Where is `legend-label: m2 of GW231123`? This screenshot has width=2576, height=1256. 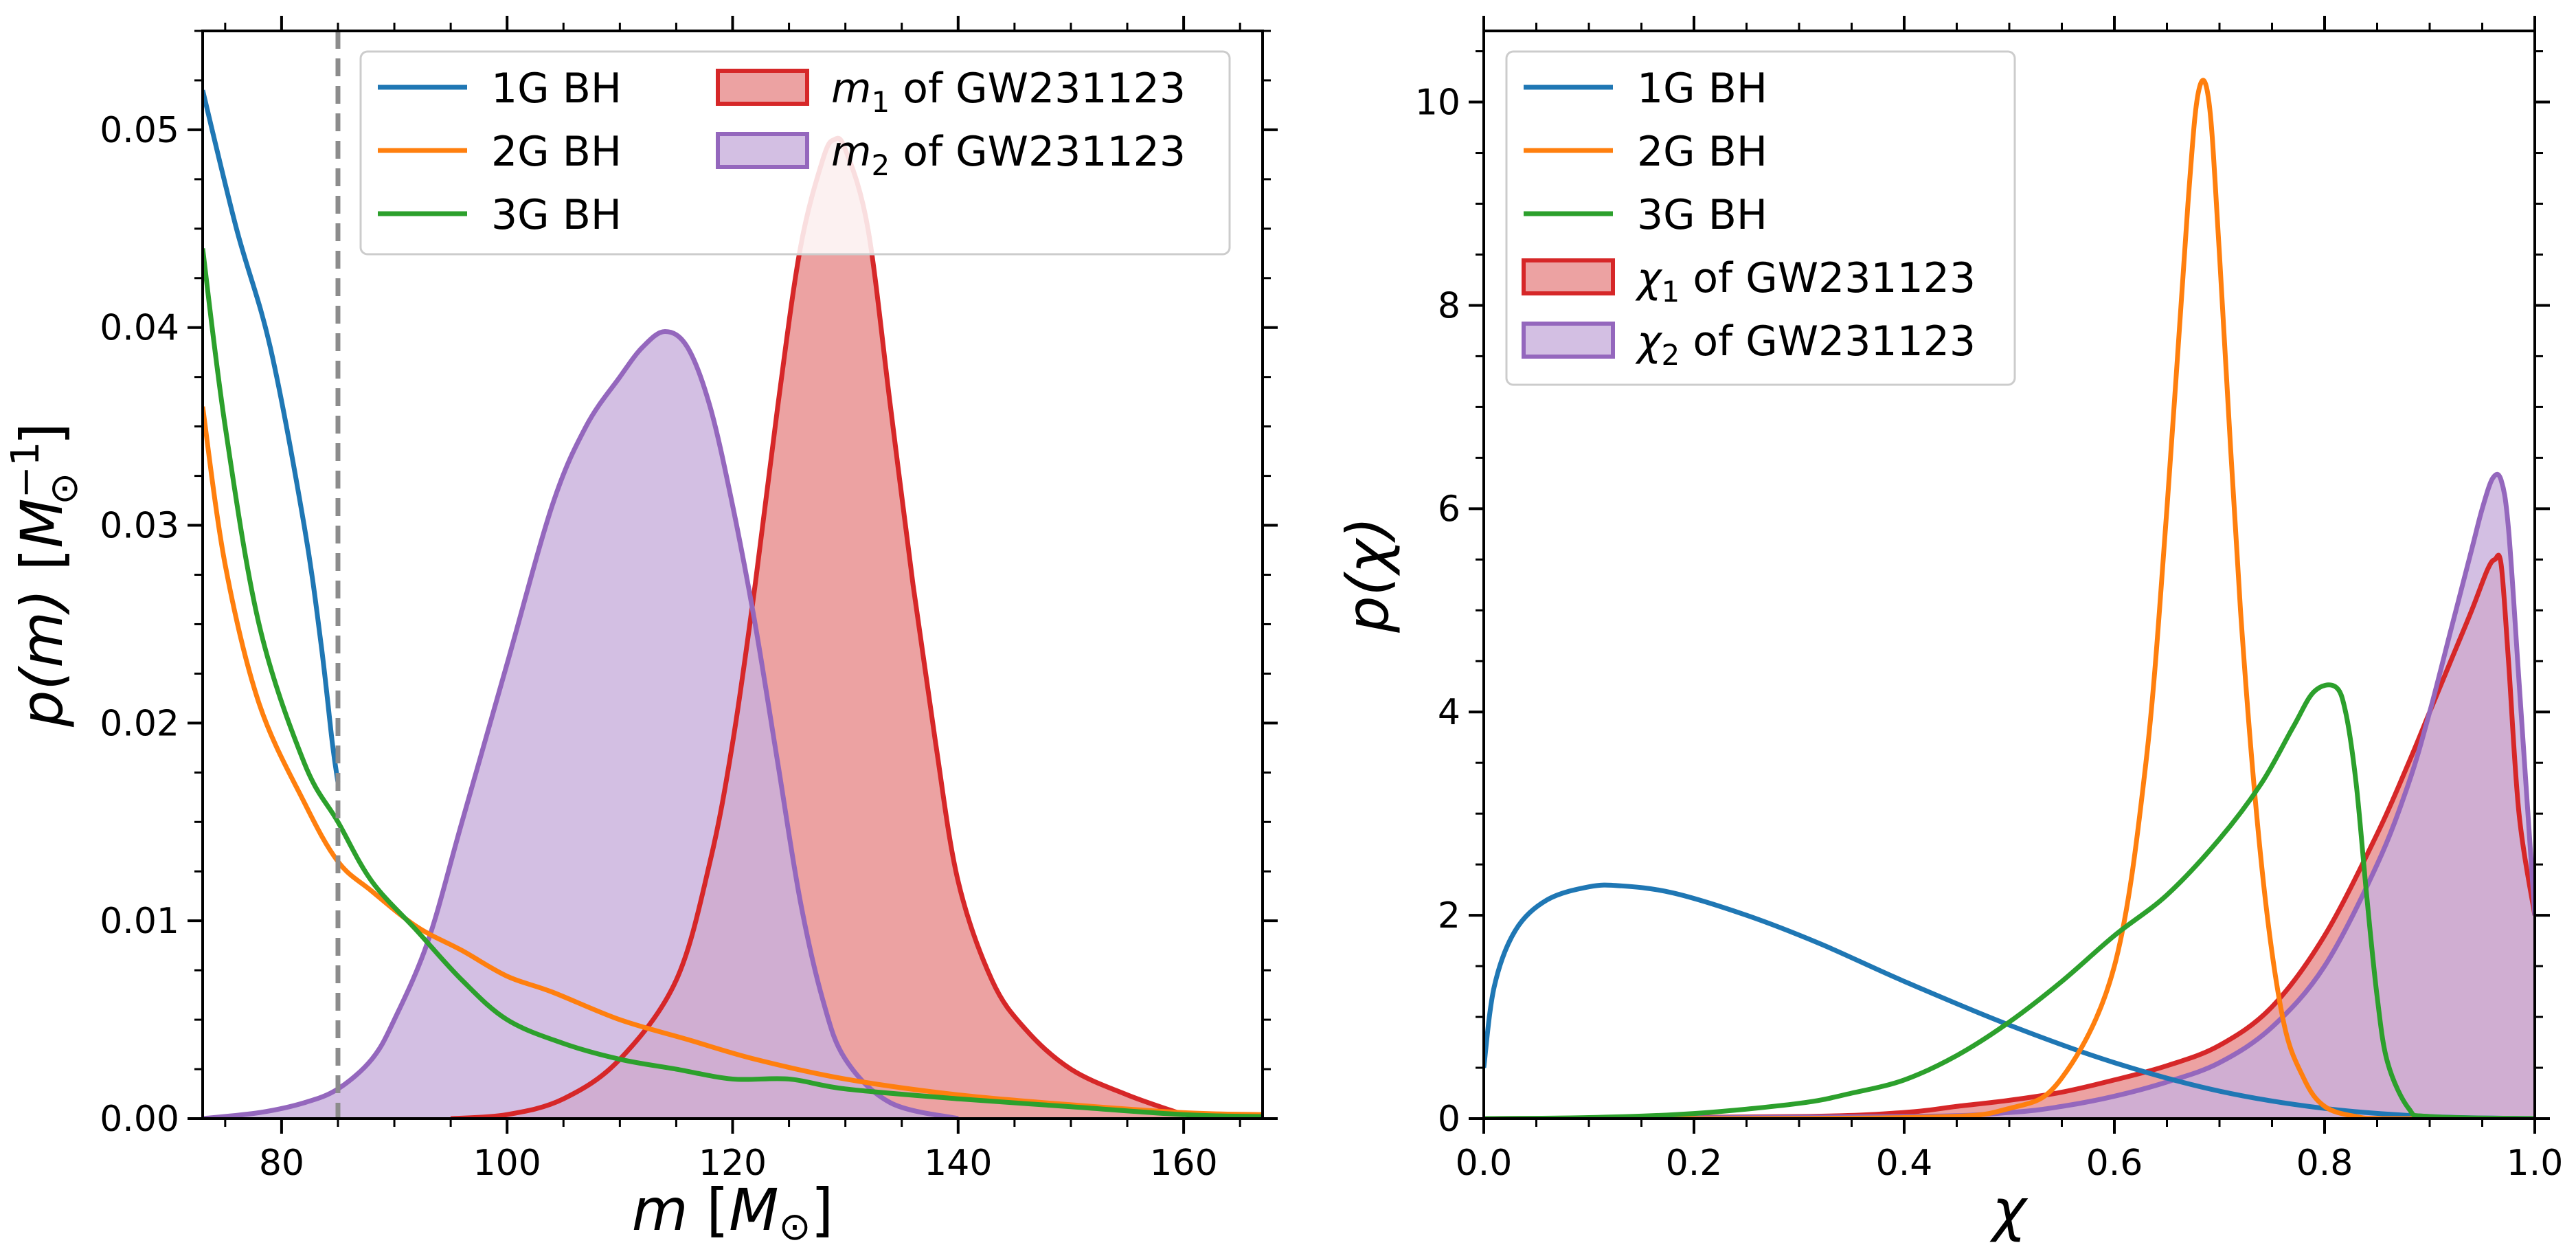
legend-label: m2 of GW231123 is located at coordinates (1008, 155).